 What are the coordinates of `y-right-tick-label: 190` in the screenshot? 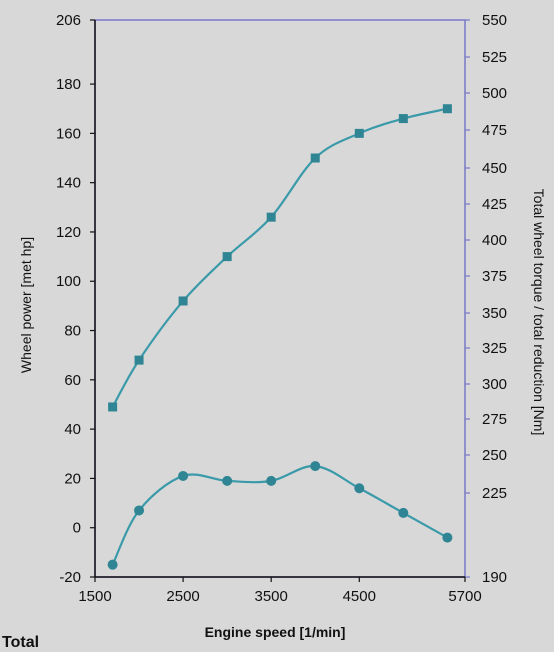 It's located at (494, 577).